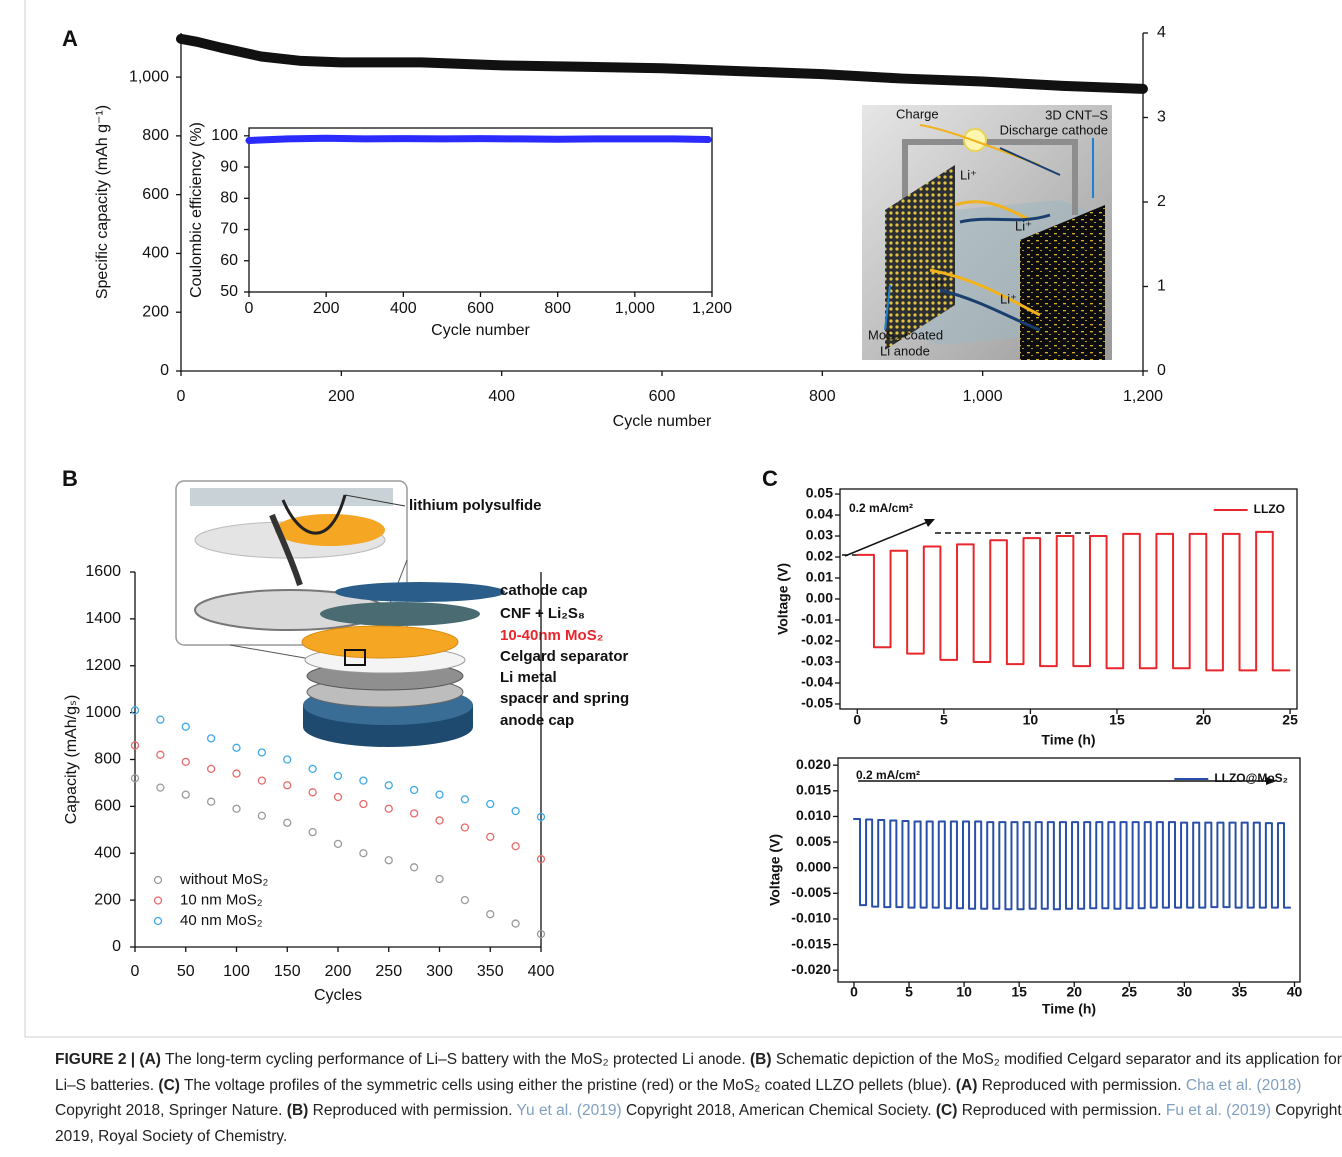  I want to click on label: MoS₂-coated, so click(905, 334).